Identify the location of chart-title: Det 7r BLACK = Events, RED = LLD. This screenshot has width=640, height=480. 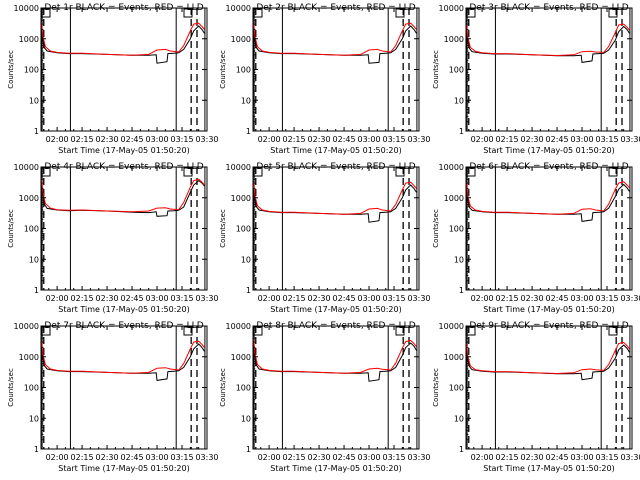
(123, 326).